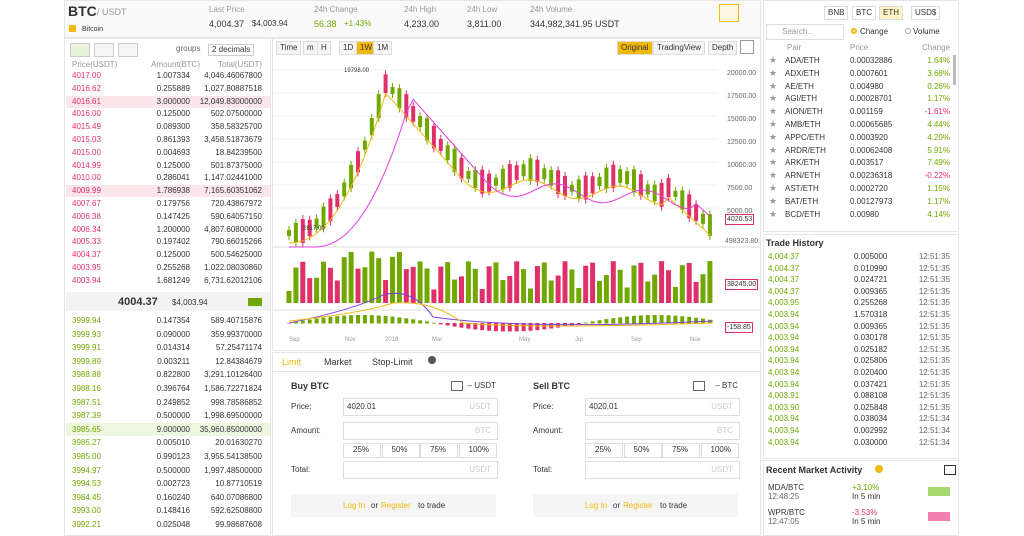 This screenshot has width=1024, height=536. I want to click on order-tab: Market, so click(338, 362).